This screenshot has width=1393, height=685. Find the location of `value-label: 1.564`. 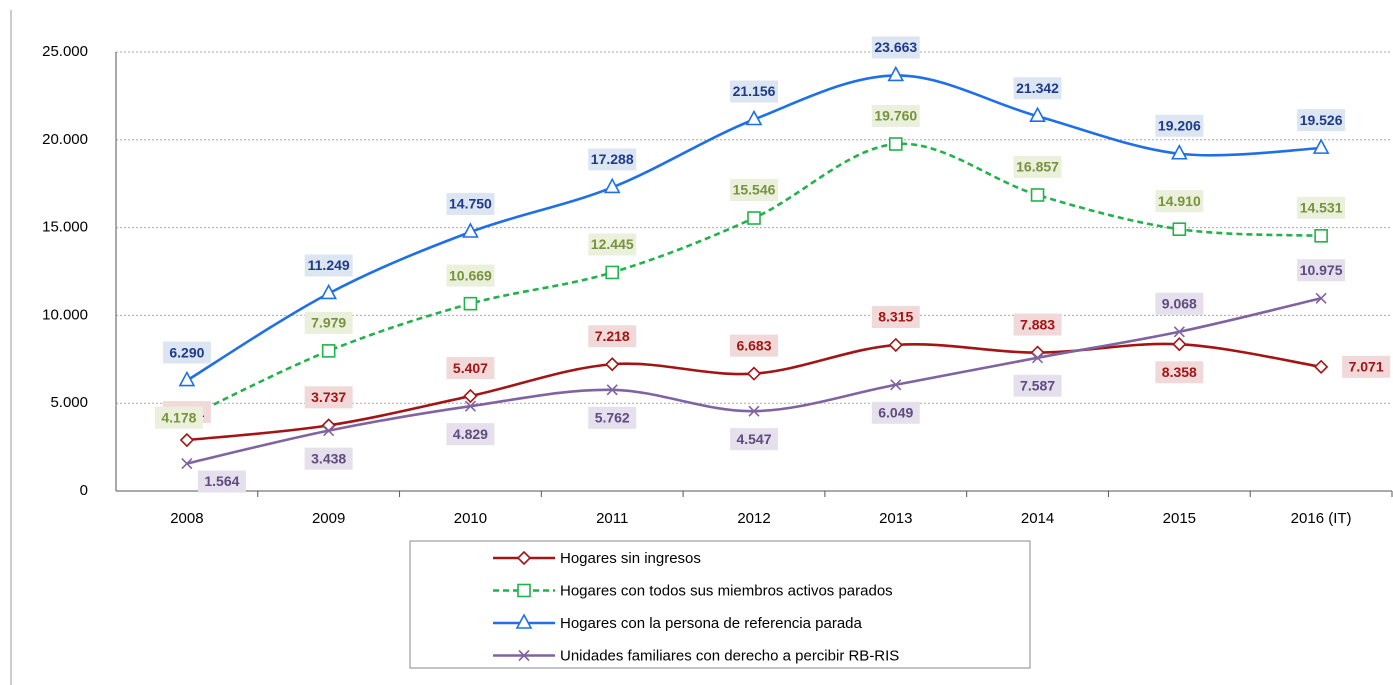

value-label: 1.564 is located at coordinates (221, 481).